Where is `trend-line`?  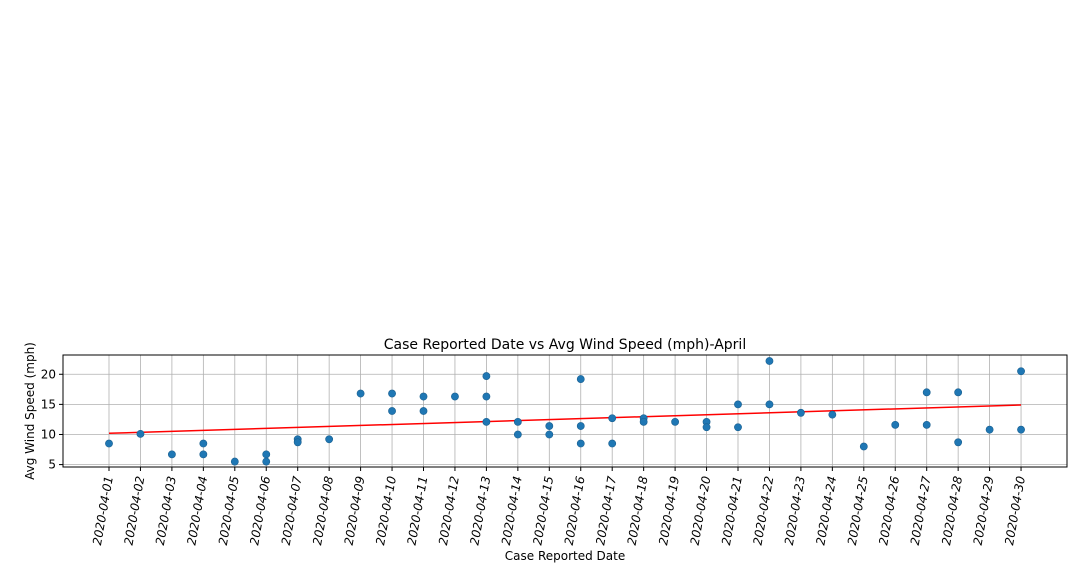
trend-line is located at coordinates (565, 419).